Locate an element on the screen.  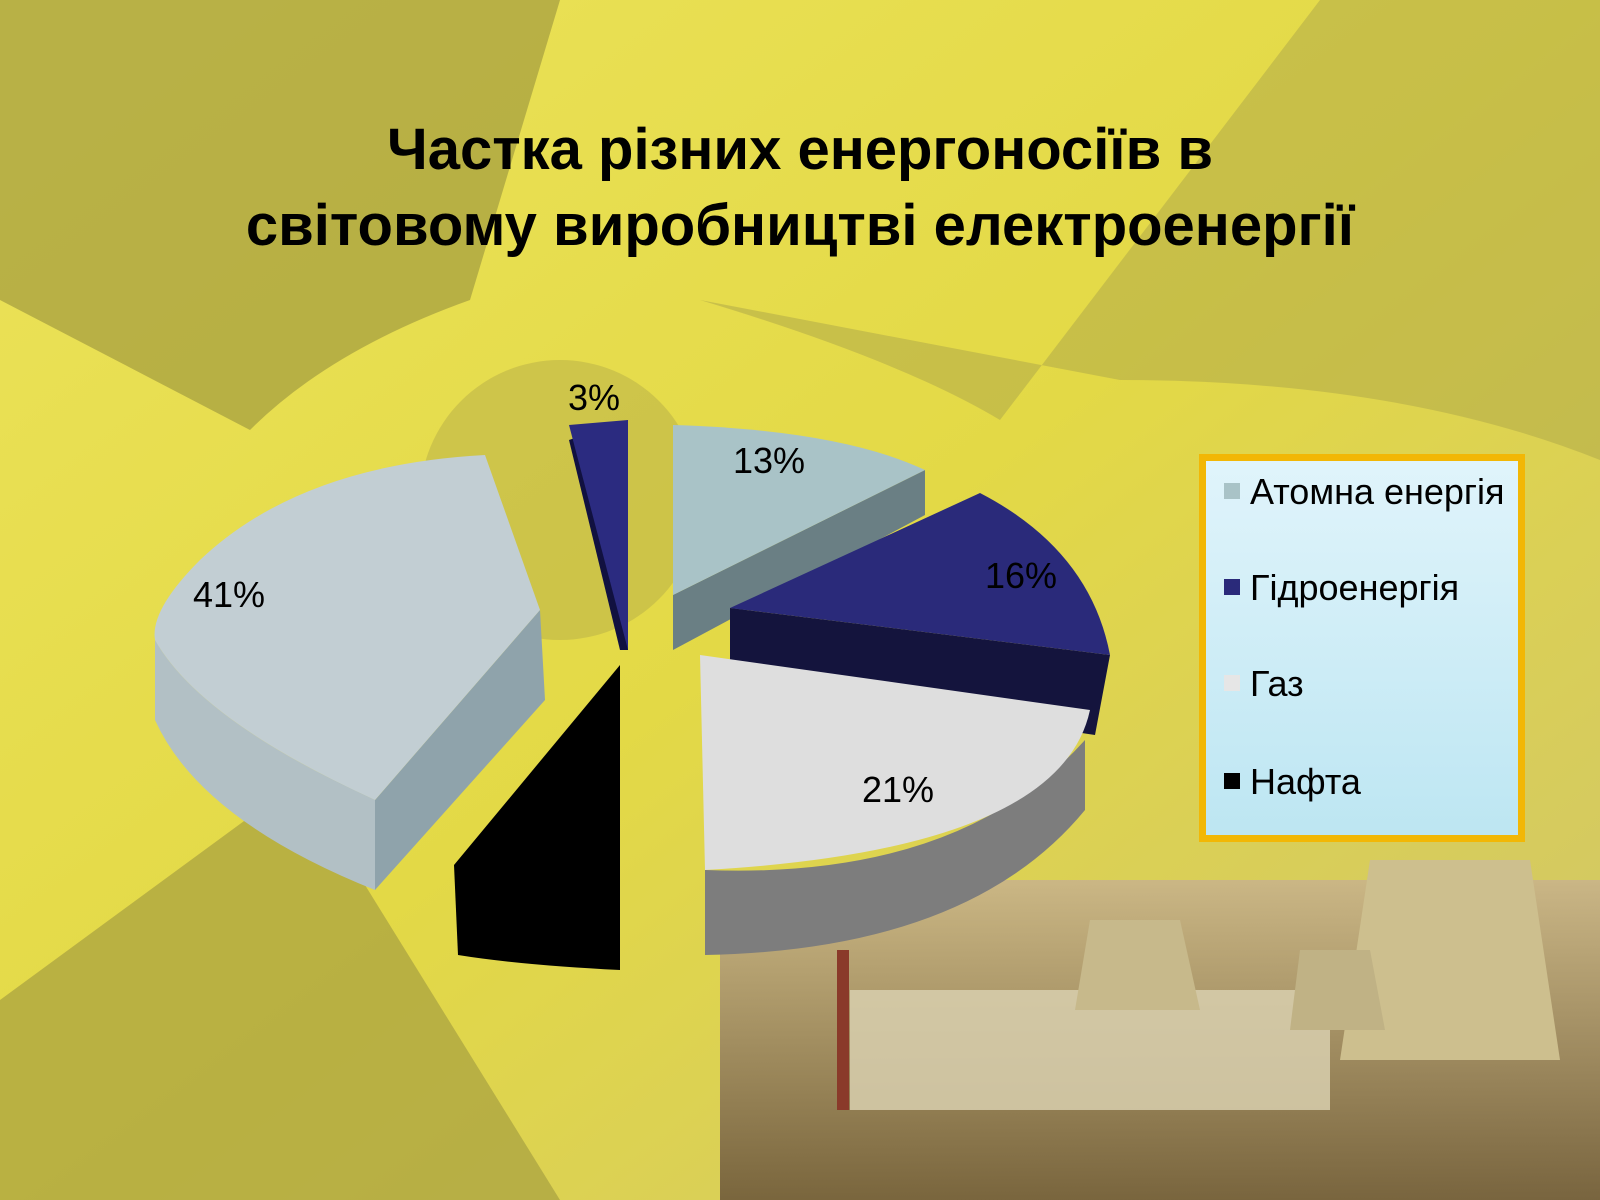
pie-slice-gas-top is located at coordinates (895, 762).